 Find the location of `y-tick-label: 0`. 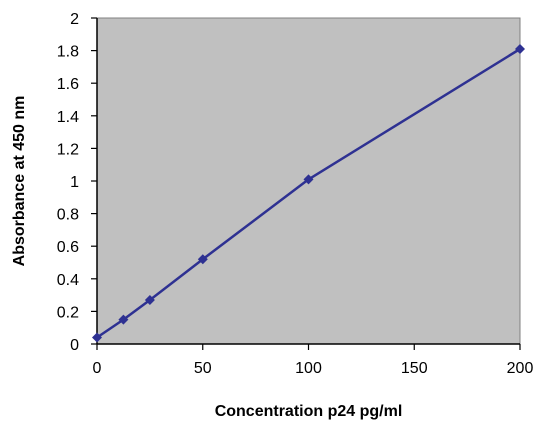

y-tick-label: 0 is located at coordinates (74, 345).